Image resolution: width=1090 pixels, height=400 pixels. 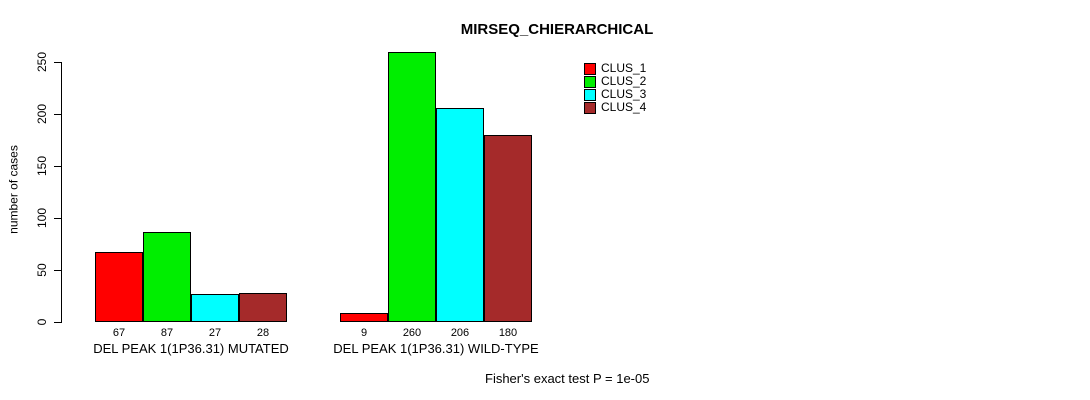 I want to click on bar-value-label: 27, so click(x=215, y=333).